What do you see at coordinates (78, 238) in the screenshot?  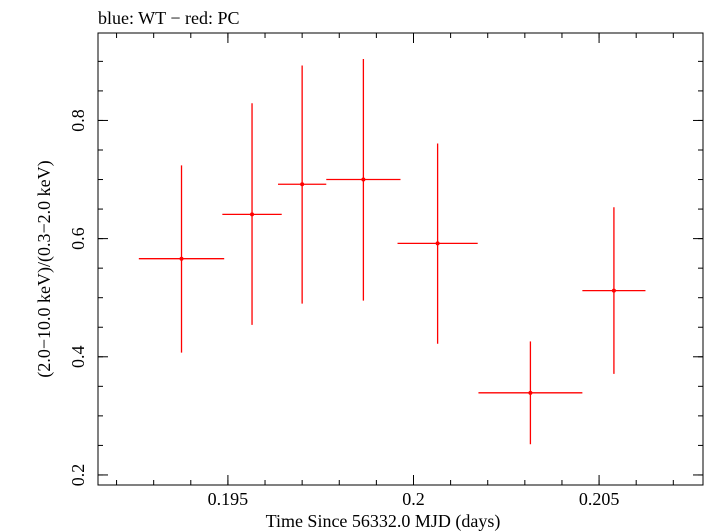 I see `y-tick-label: 0.6` at bounding box center [78, 238].